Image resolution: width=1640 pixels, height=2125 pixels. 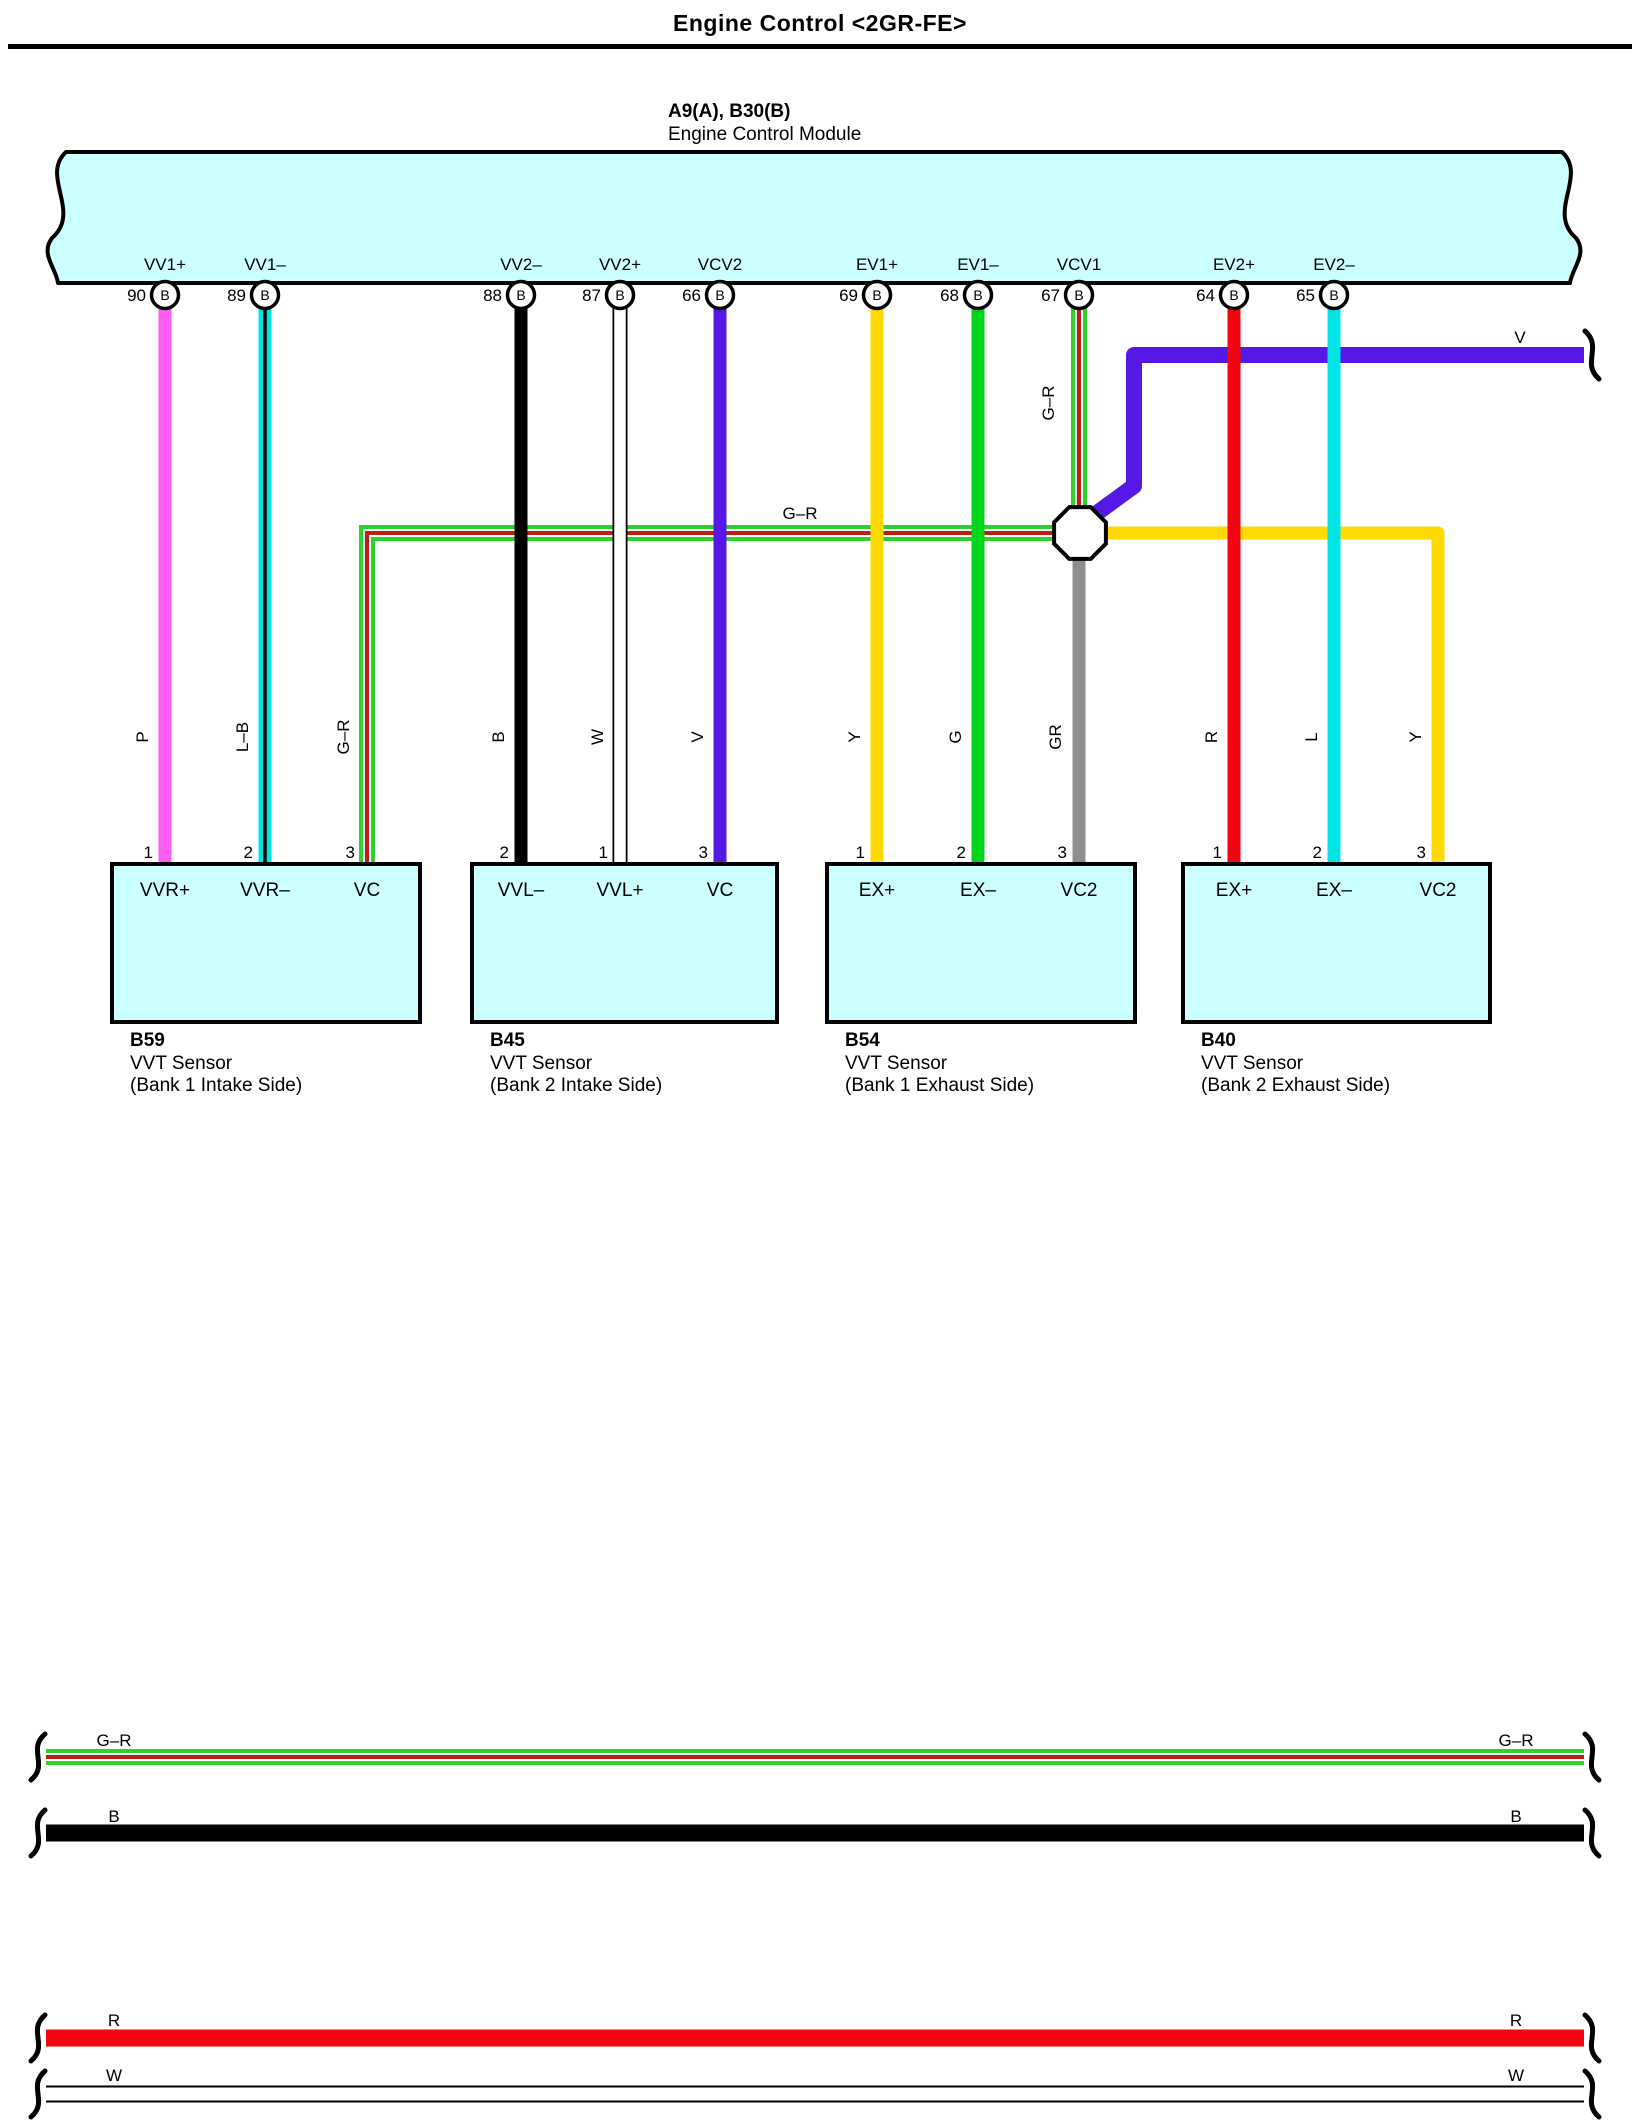 What do you see at coordinates (1211, 737) in the screenshot?
I see `wire-code-label: R` at bounding box center [1211, 737].